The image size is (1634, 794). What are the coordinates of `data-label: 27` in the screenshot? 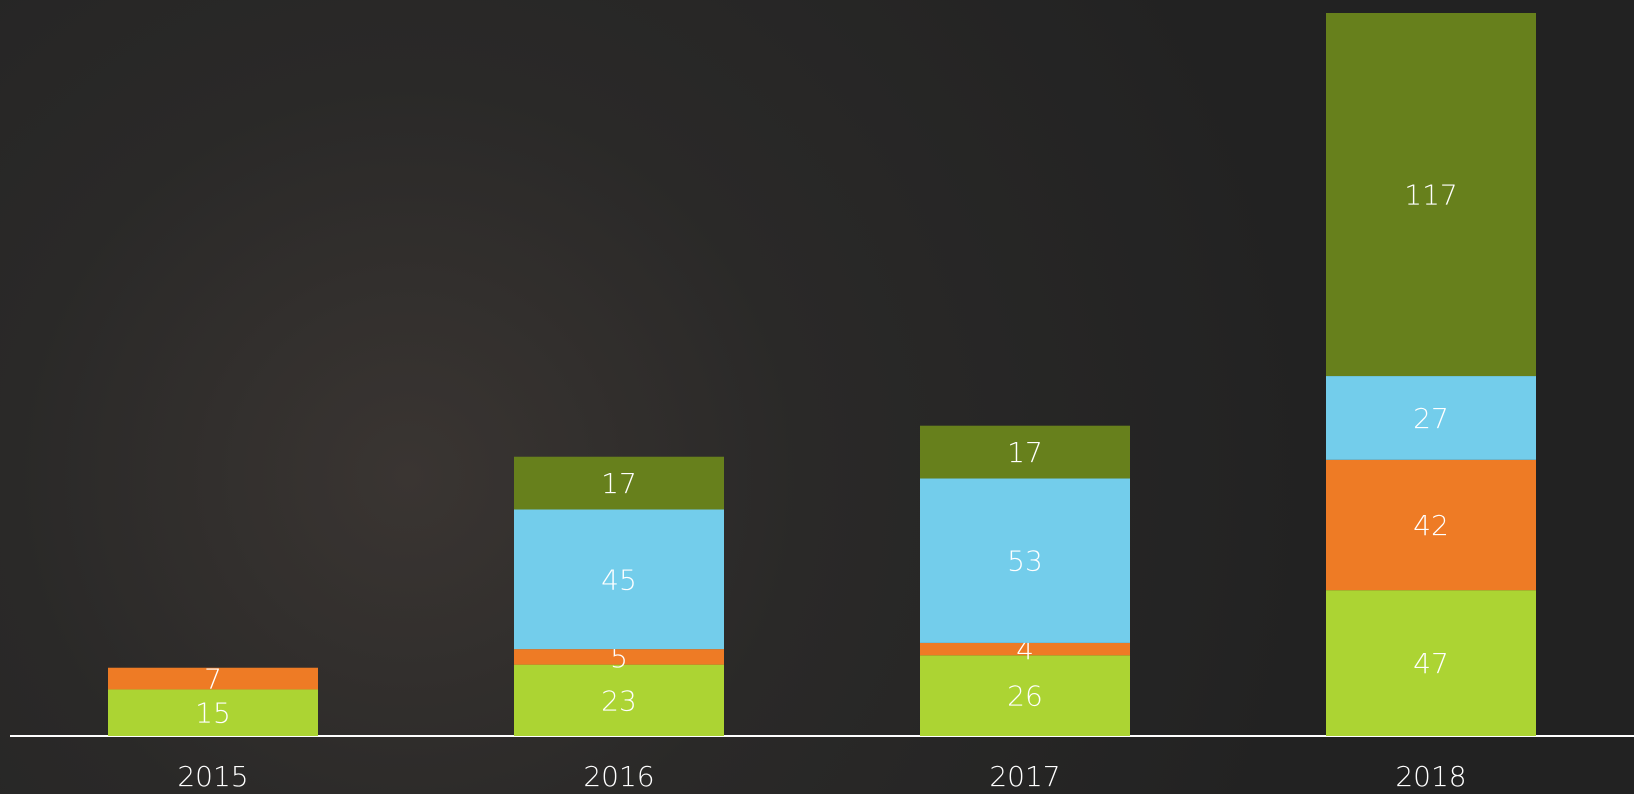 It's located at (1431, 418).